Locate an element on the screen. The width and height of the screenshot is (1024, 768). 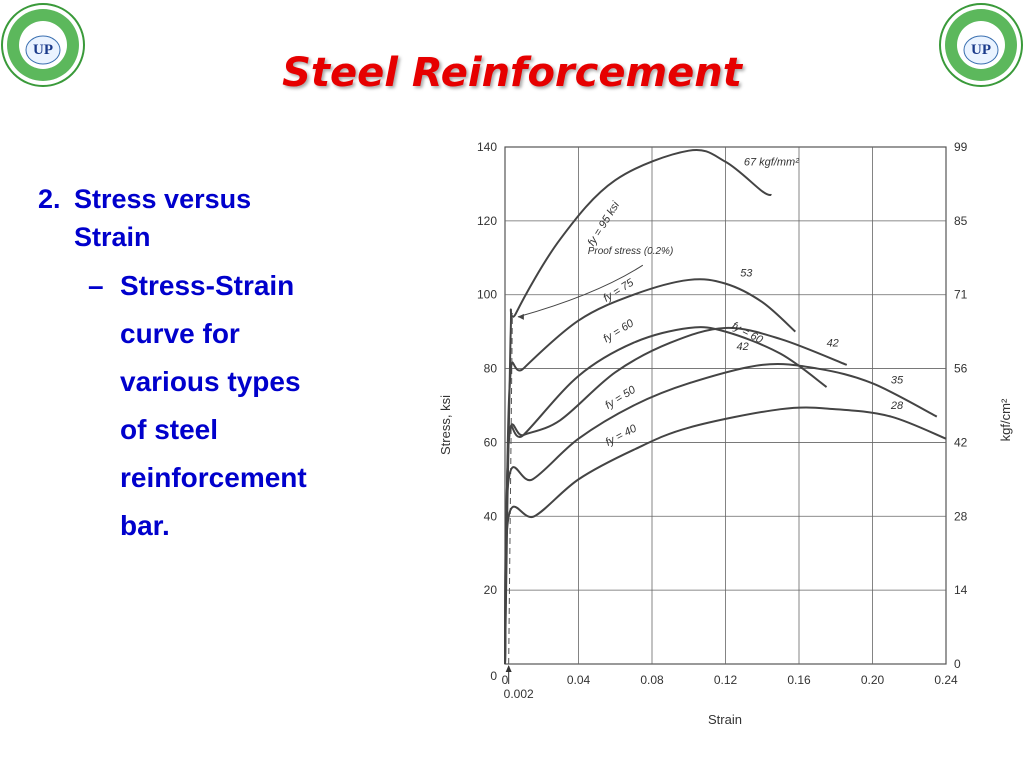
bullet-text-line1: Stress versus is located at coordinates (163, 199).